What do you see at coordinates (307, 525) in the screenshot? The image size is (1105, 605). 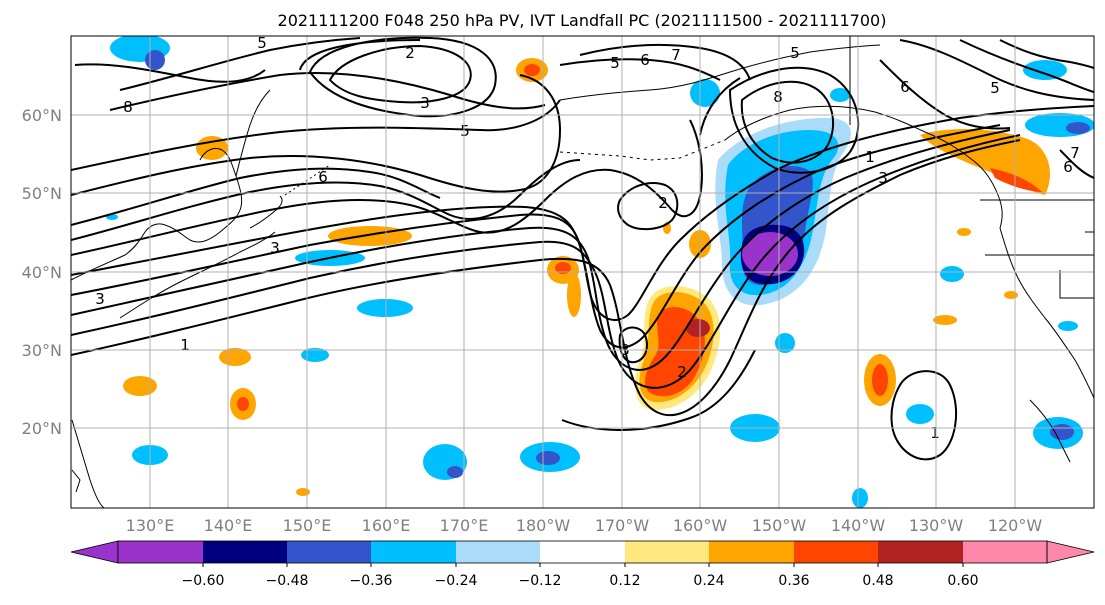 I see `lon-label: 150°E` at bounding box center [307, 525].